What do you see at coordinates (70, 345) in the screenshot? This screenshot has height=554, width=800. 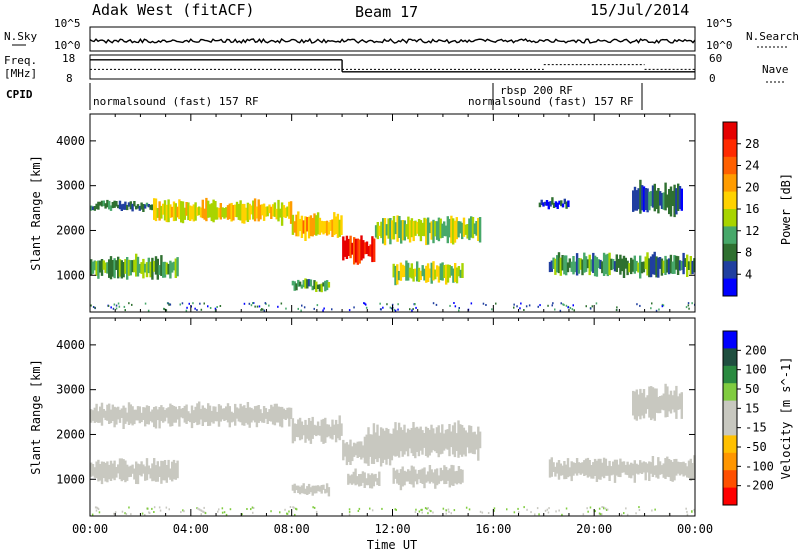 I see `y-tick-label: 4000` at bounding box center [70, 345].